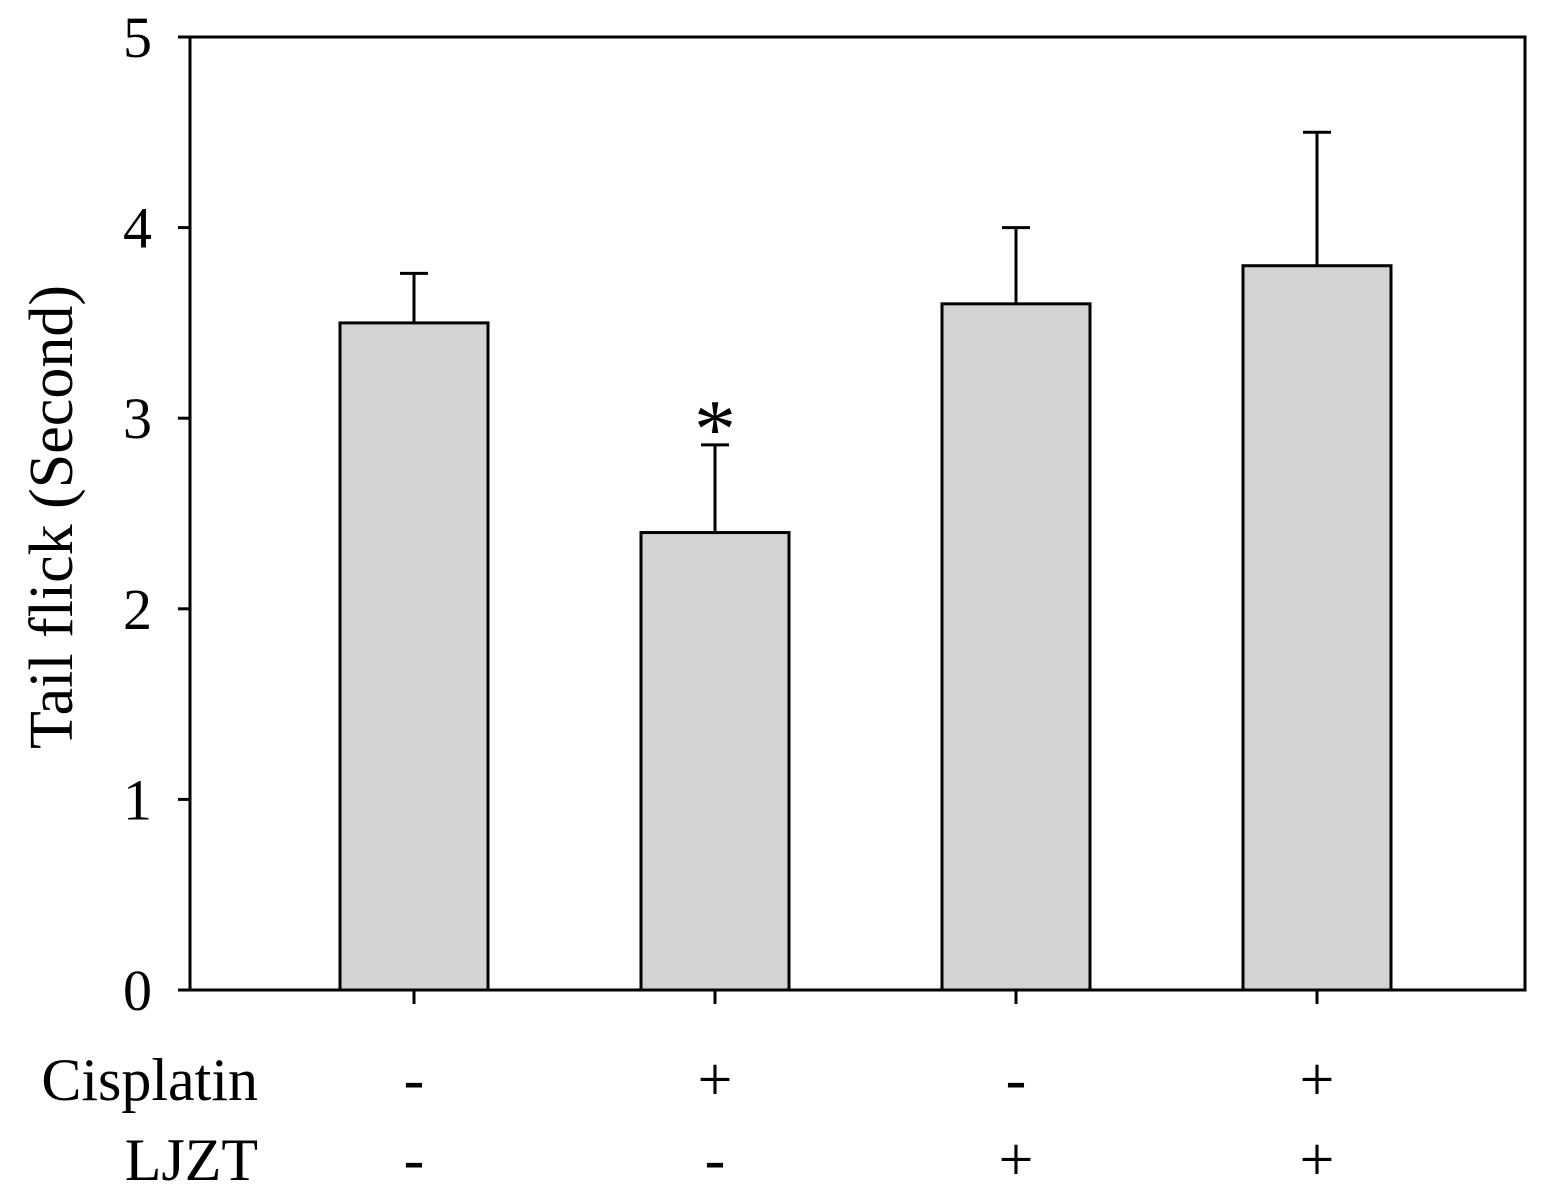  I want to click on significance-marker: *, so click(715, 429).